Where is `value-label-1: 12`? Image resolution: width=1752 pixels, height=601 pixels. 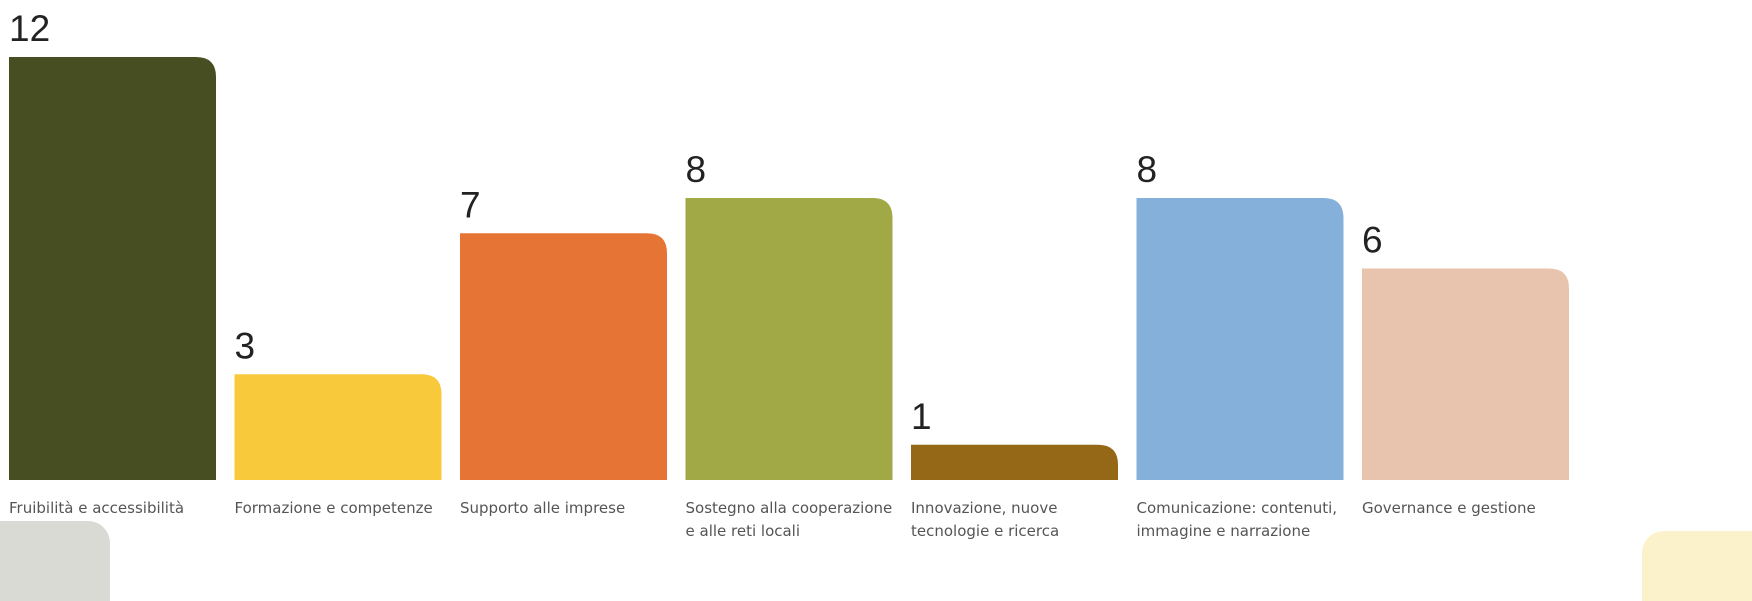
value-label-1: 12 is located at coordinates (29, 28).